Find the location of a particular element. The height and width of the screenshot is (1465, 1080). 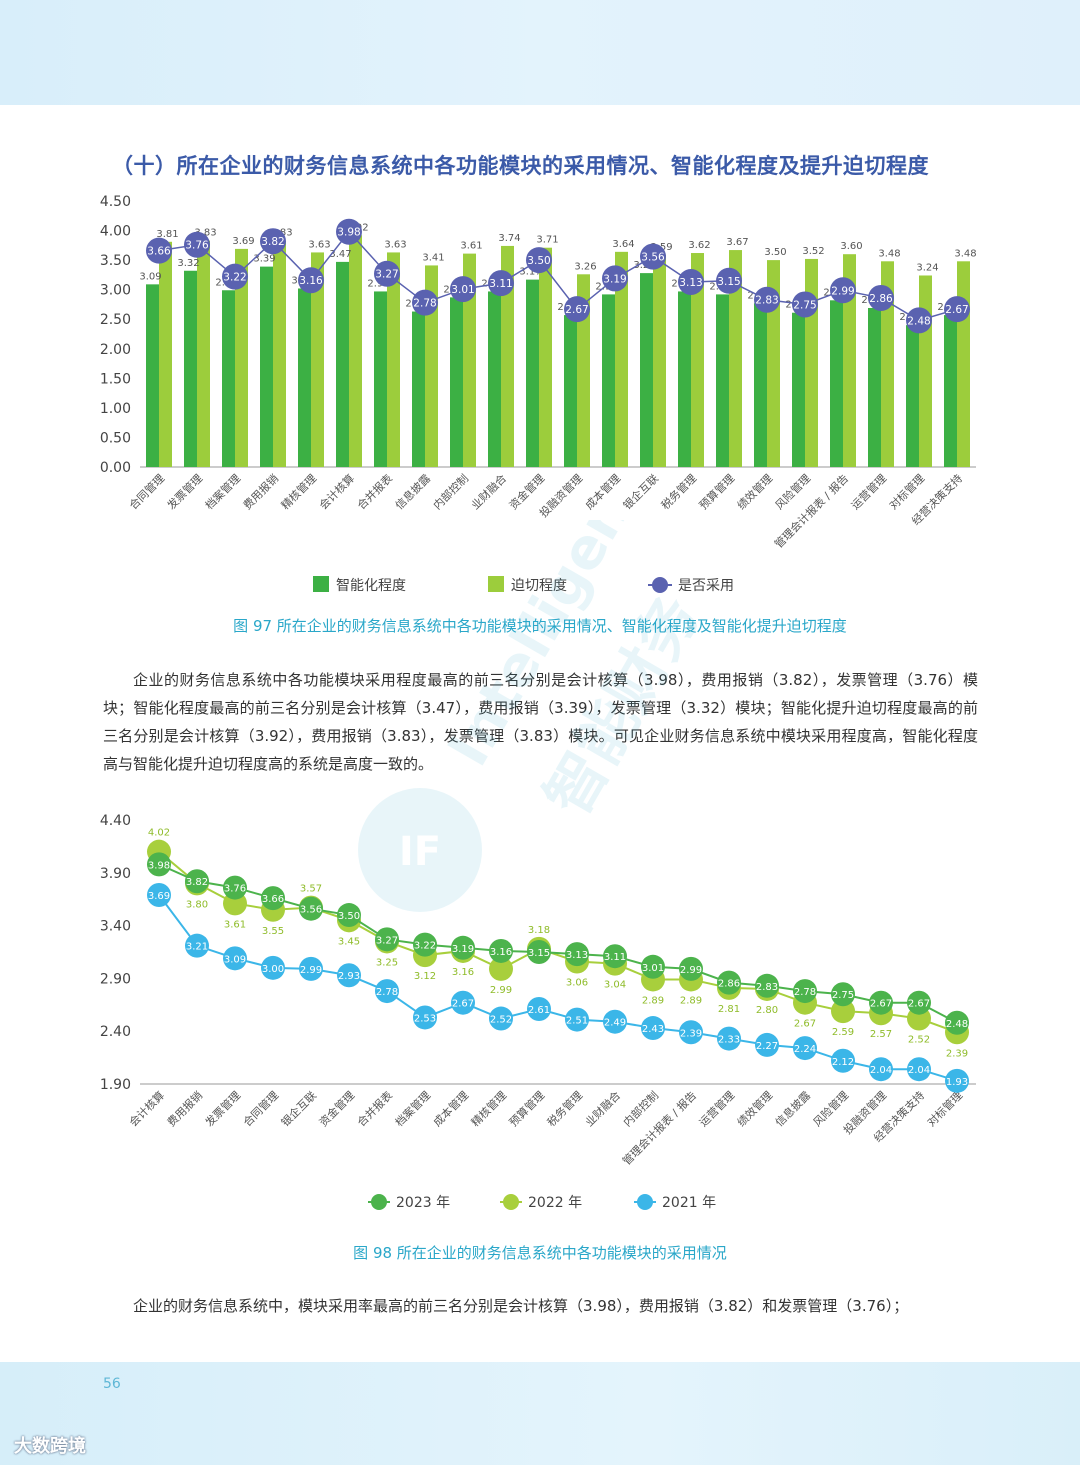

x-tick-label: 档案管理 is located at coordinates (222, 491).